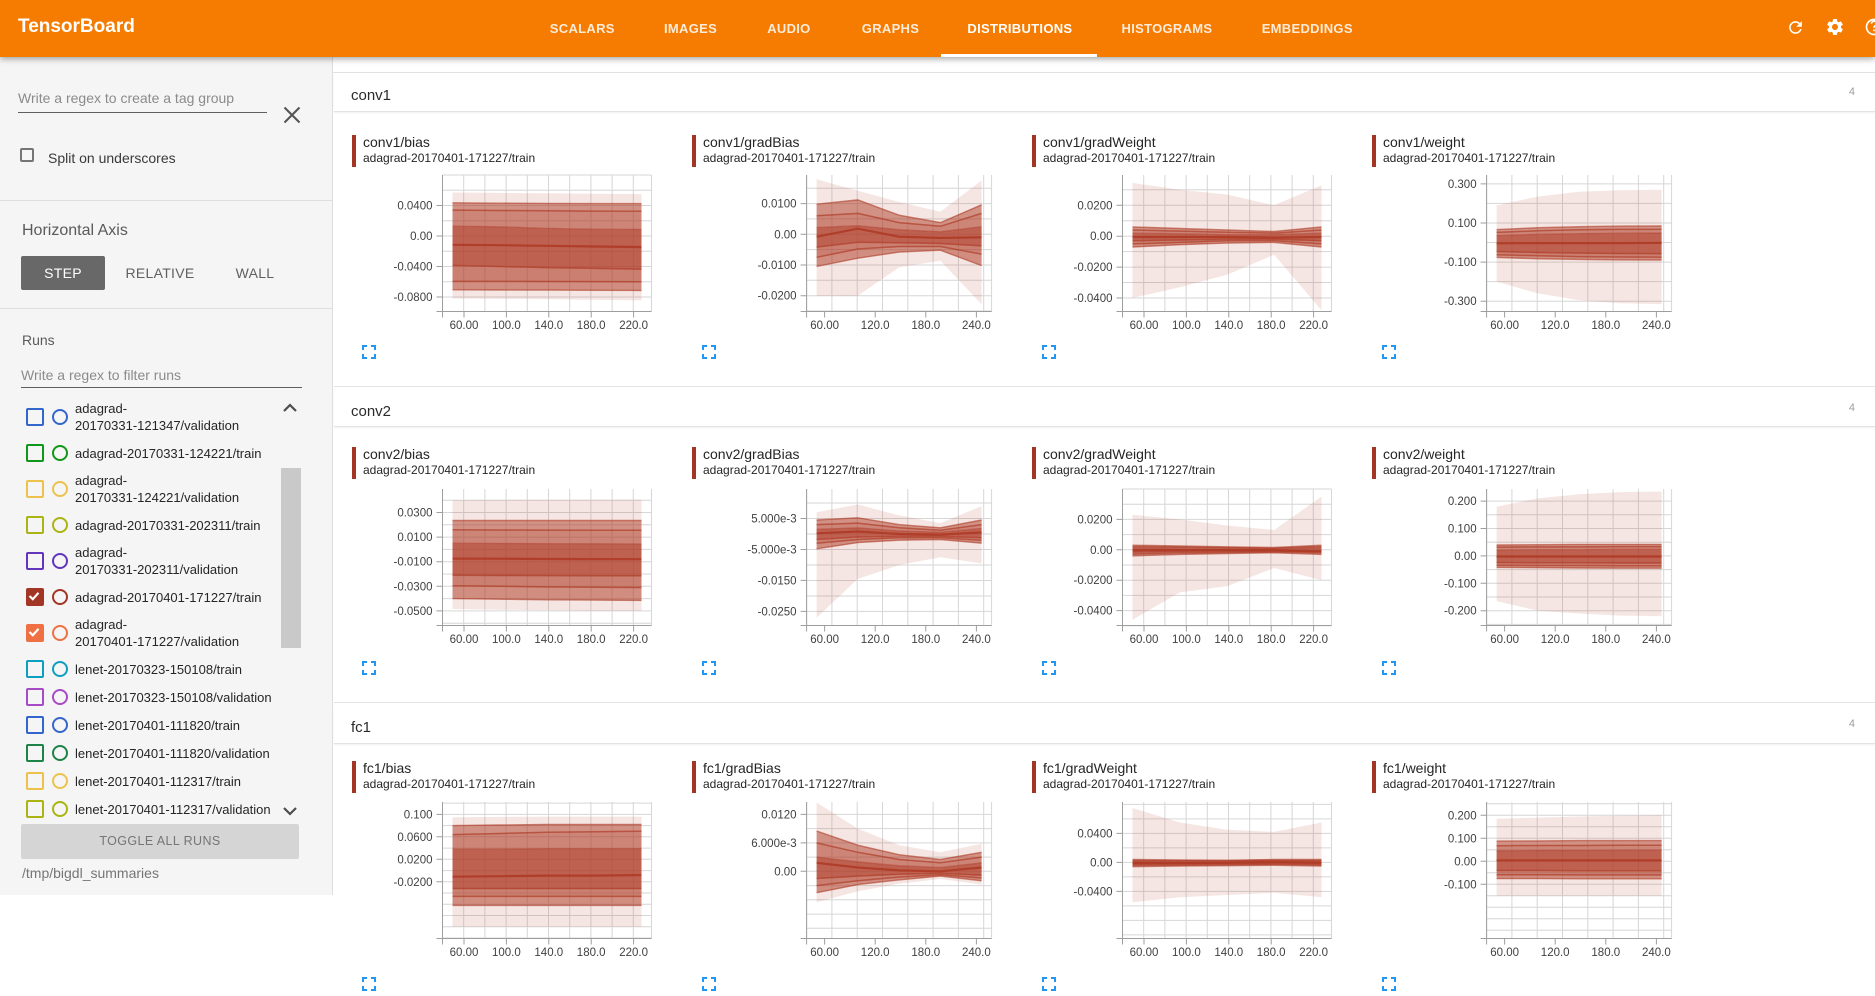  I want to click on svg-text: 6.000e-3, so click(773, 843).